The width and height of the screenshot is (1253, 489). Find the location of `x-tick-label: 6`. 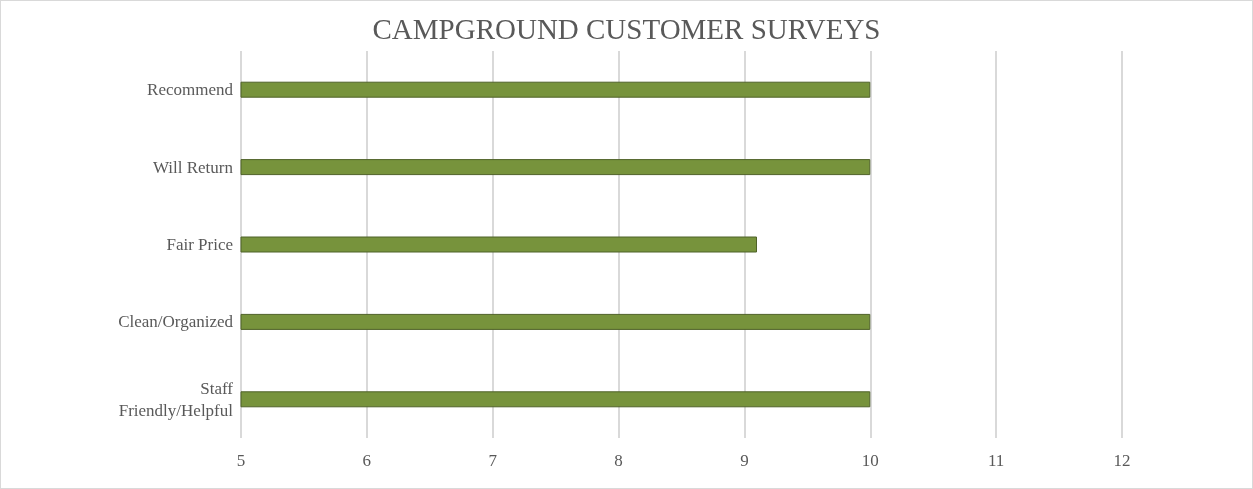

x-tick-label: 6 is located at coordinates (367, 460).